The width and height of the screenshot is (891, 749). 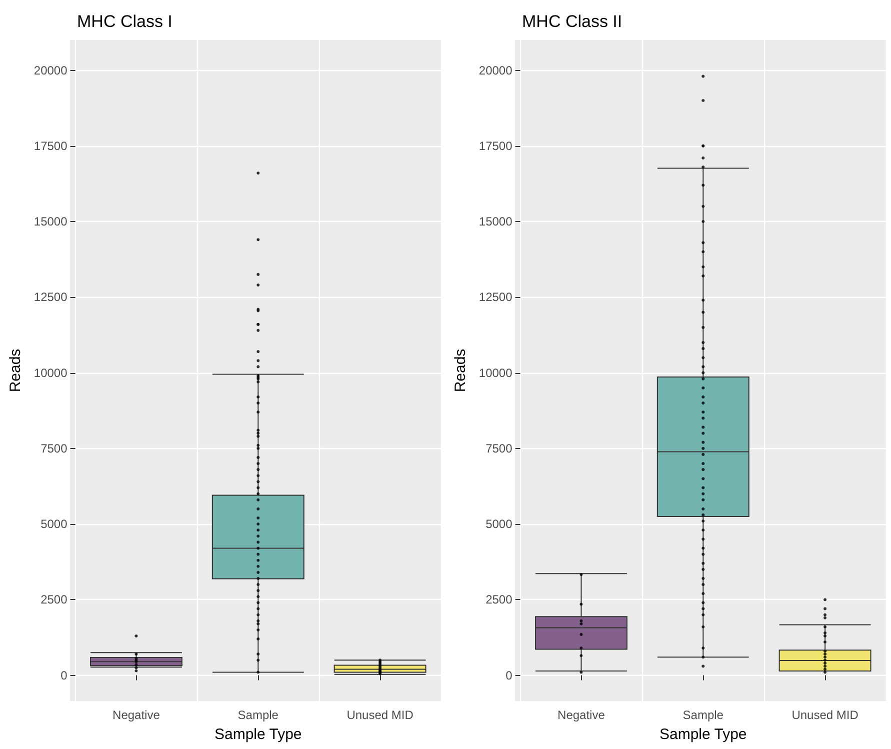 What do you see at coordinates (572, 21) in the screenshot?
I see `chart-title: MHC Class II` at bounding box center [572, 21].